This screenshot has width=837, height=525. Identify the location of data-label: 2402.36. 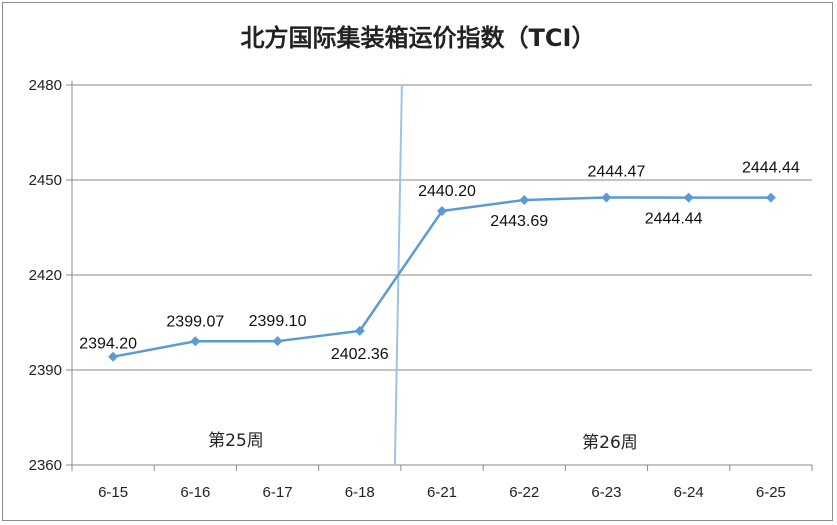
(360, 354).